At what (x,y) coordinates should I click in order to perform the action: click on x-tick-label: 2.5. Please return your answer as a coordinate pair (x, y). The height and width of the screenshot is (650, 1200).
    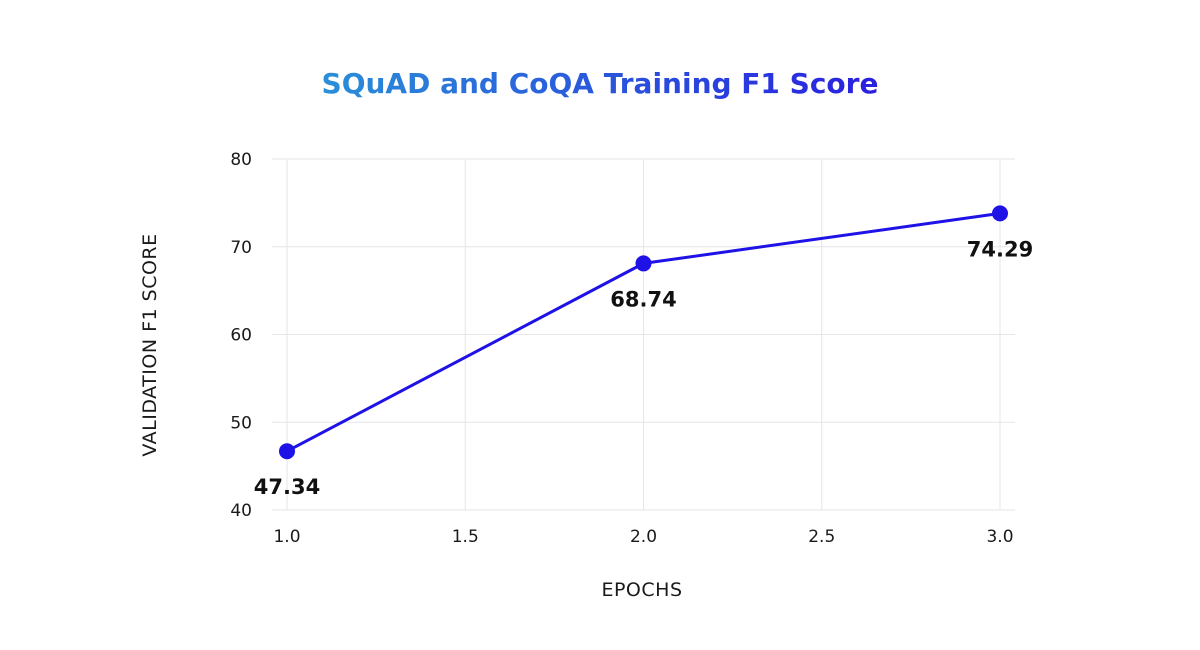
    Looking at the image, I should click on (821, 537).